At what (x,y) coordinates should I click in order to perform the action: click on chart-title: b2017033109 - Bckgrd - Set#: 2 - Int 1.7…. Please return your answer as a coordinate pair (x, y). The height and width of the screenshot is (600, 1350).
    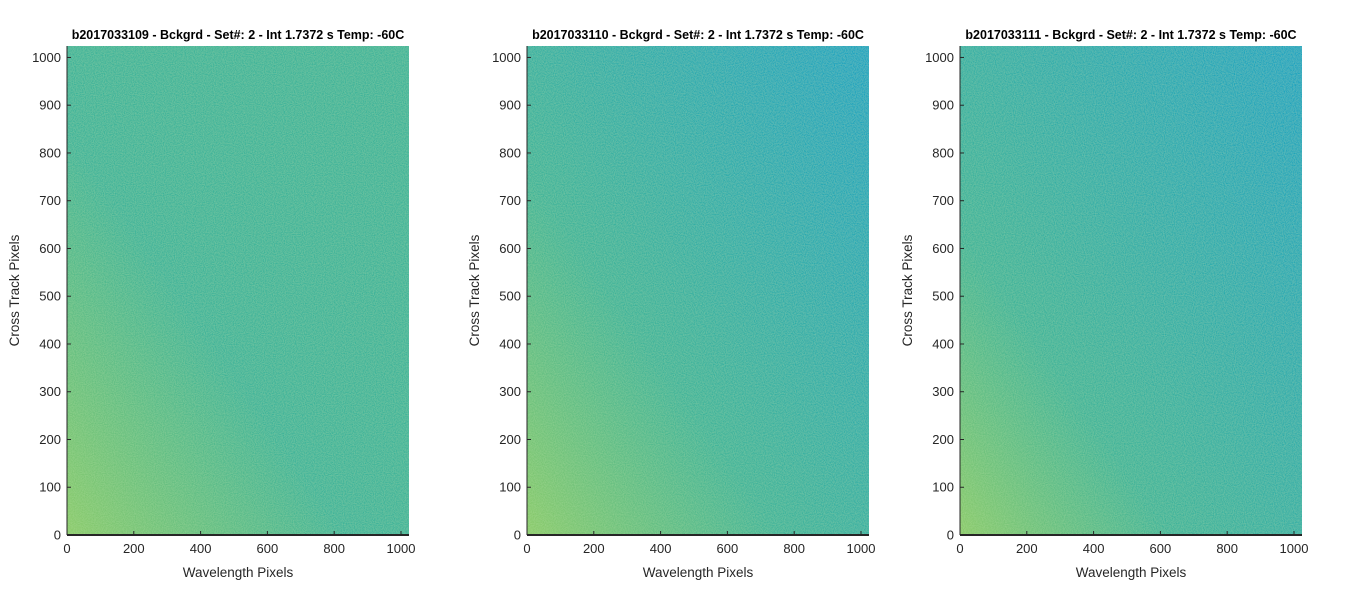
    Looking at the image, I should click on (238, 35).